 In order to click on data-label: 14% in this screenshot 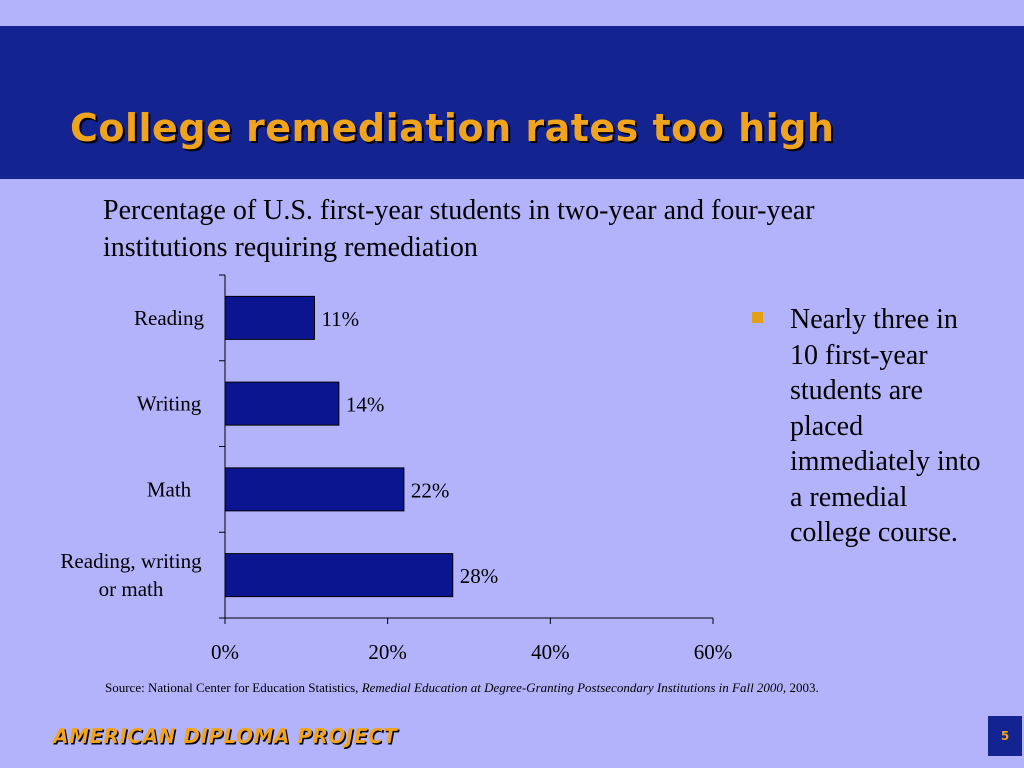, I will do `click(365, 405)`.